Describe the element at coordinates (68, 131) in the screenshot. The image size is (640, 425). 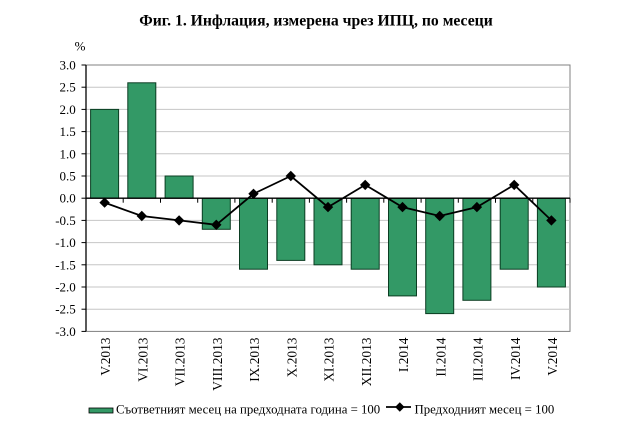
I see `svg-text: 1.5` at that location.